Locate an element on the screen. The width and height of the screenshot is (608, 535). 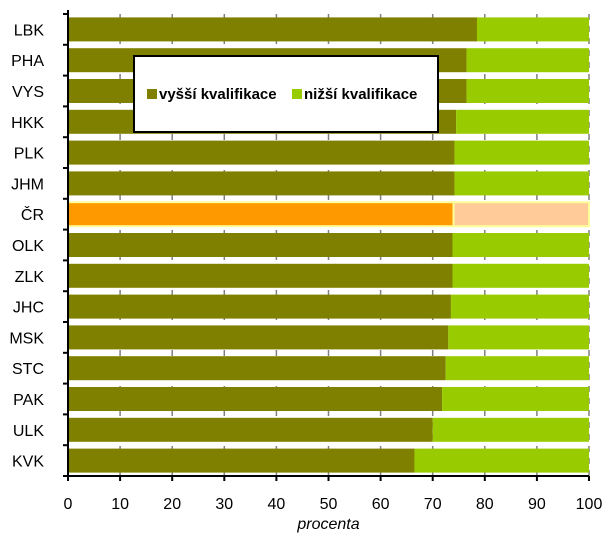
x-axis-title: procenta is located at coordinates (327, 524).